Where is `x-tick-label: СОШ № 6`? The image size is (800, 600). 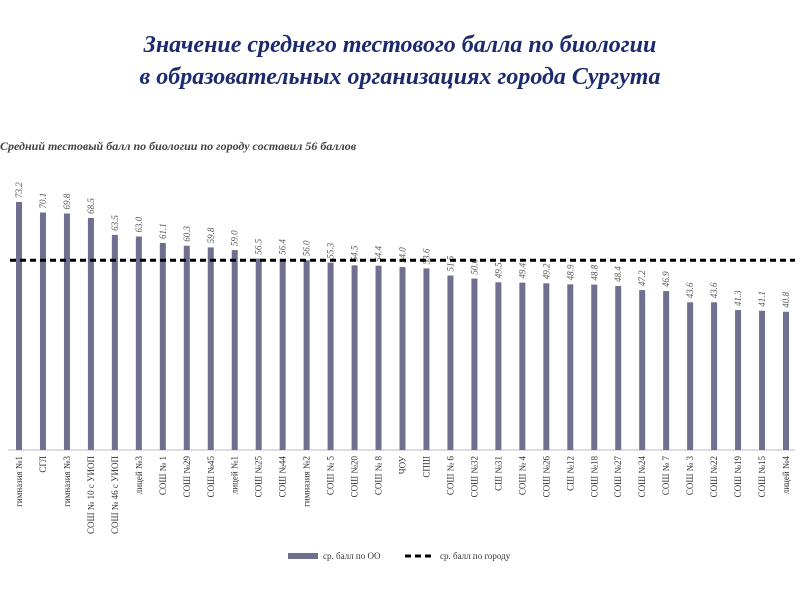 x-tick-label: СОШ № 6 is located at coordinates (450, 476).